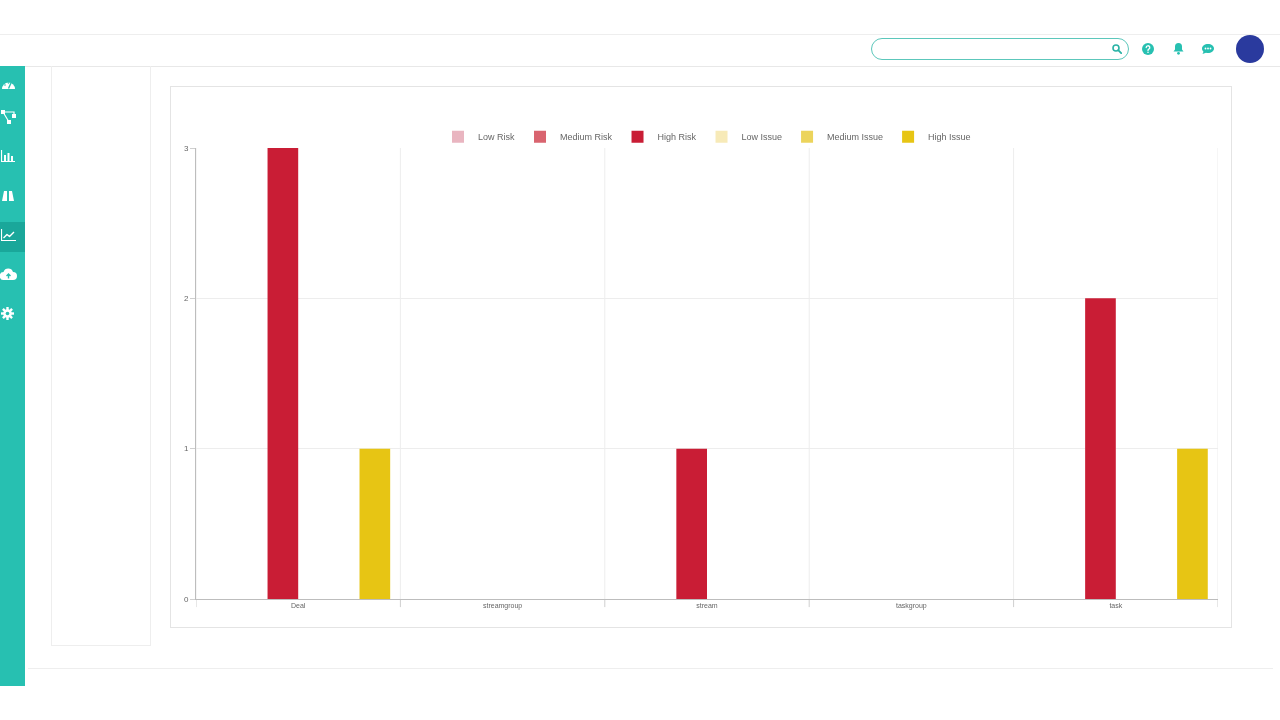 The width and height of the screenshot is (1280, 720). What do you see at coordinates (497, 137) in the screenshot?
I see `legend-label: Low Risk` at bounding box center [497, 137].